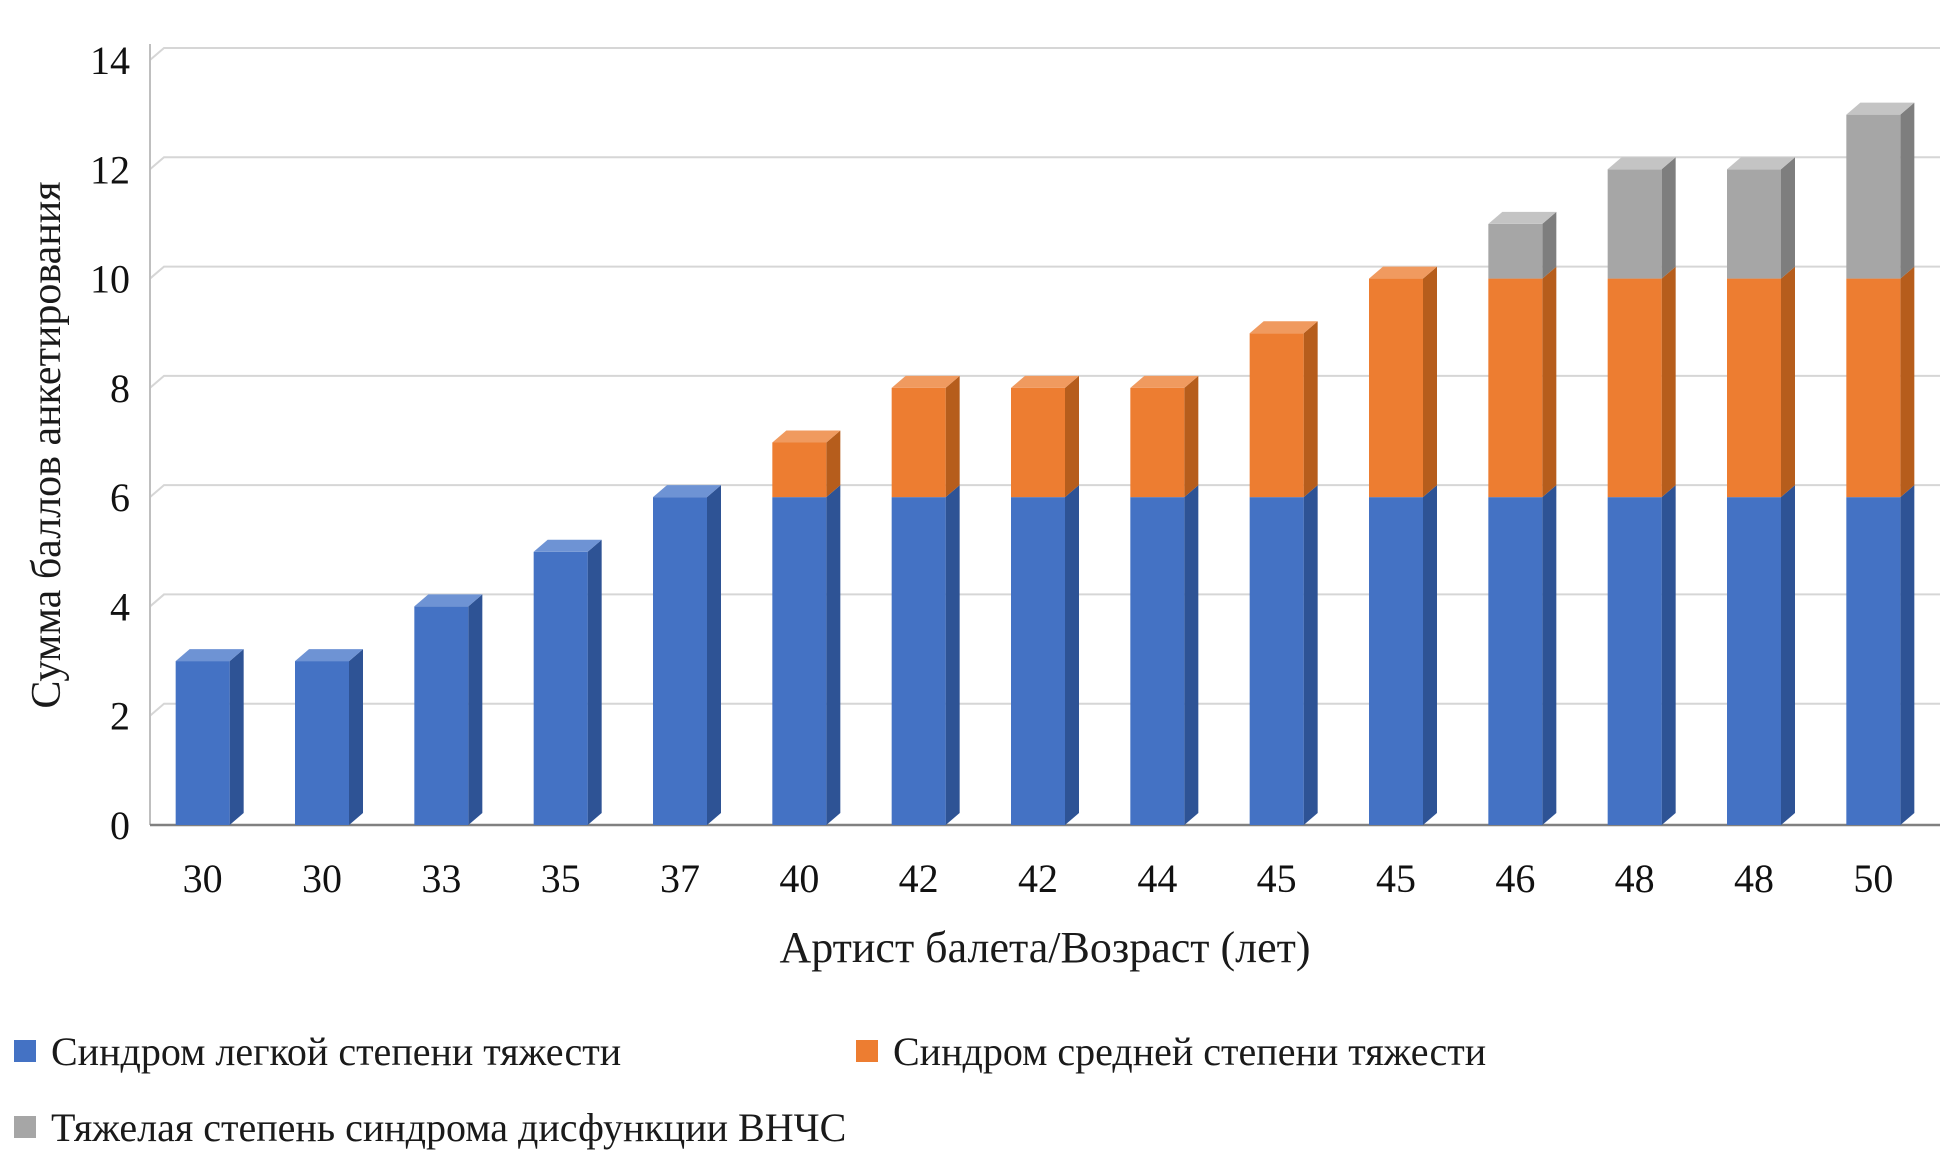 This screenshot has width=1954, height=1168. Describe the element at coordinates (25, 1127) in the screenshot. I see `legend-swatch-gray` at that location.